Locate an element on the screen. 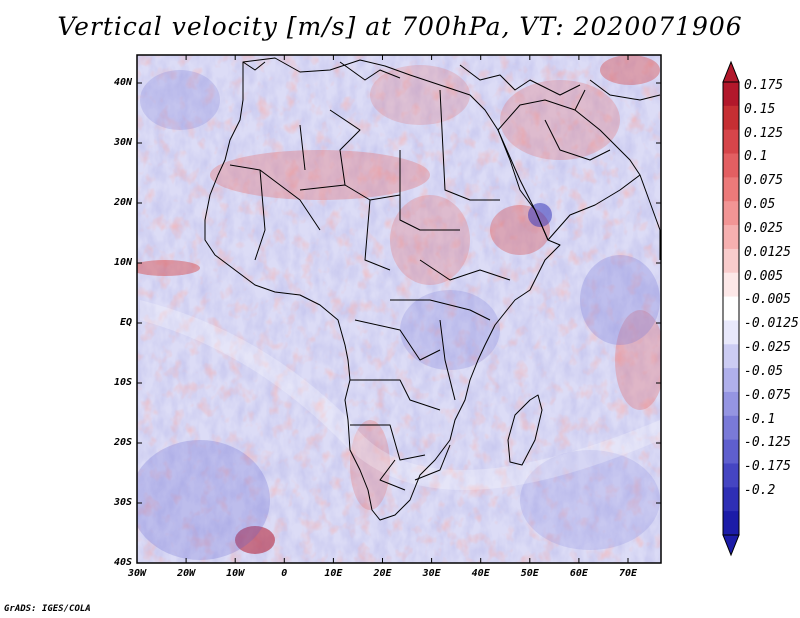 The height and width of the screenshot is (618, 800). colorbar-label: 0.075 is located at coordinates (764, 181).